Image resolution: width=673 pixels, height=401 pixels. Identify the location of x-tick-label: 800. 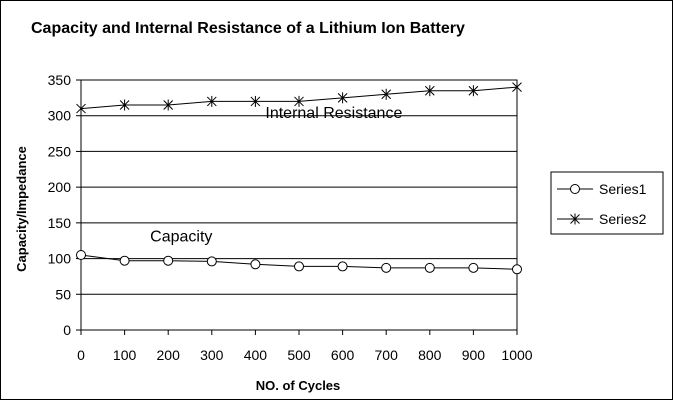
(430, 355).